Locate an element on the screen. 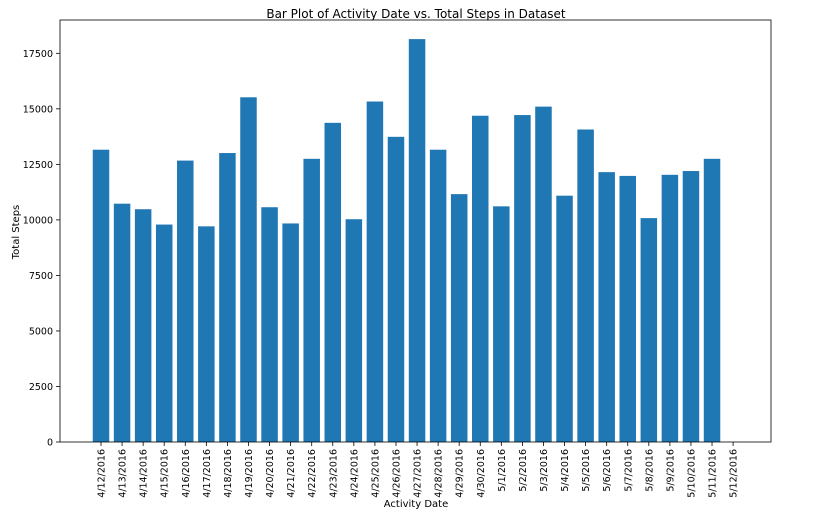 This screenshot has width=813, height=529. y-axis-label: Total Steps is located at coordinates (16, 233).